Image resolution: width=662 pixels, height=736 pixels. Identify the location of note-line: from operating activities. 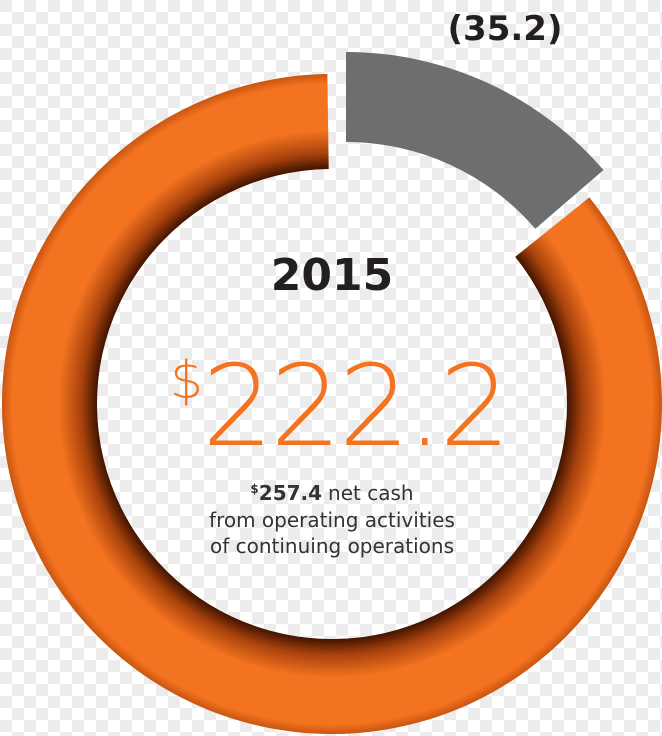
(332, 520).